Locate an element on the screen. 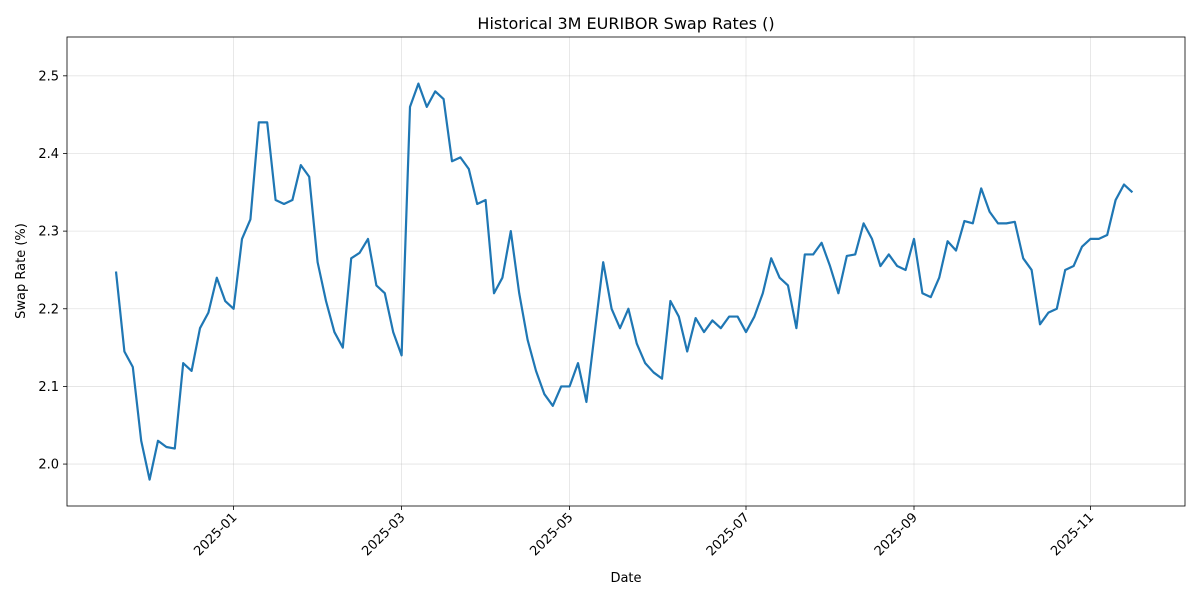 Image resolution: width=1200 pixels, height=600 pixels. y-tick-label: 2.2 is located at coordinates (48, 309).